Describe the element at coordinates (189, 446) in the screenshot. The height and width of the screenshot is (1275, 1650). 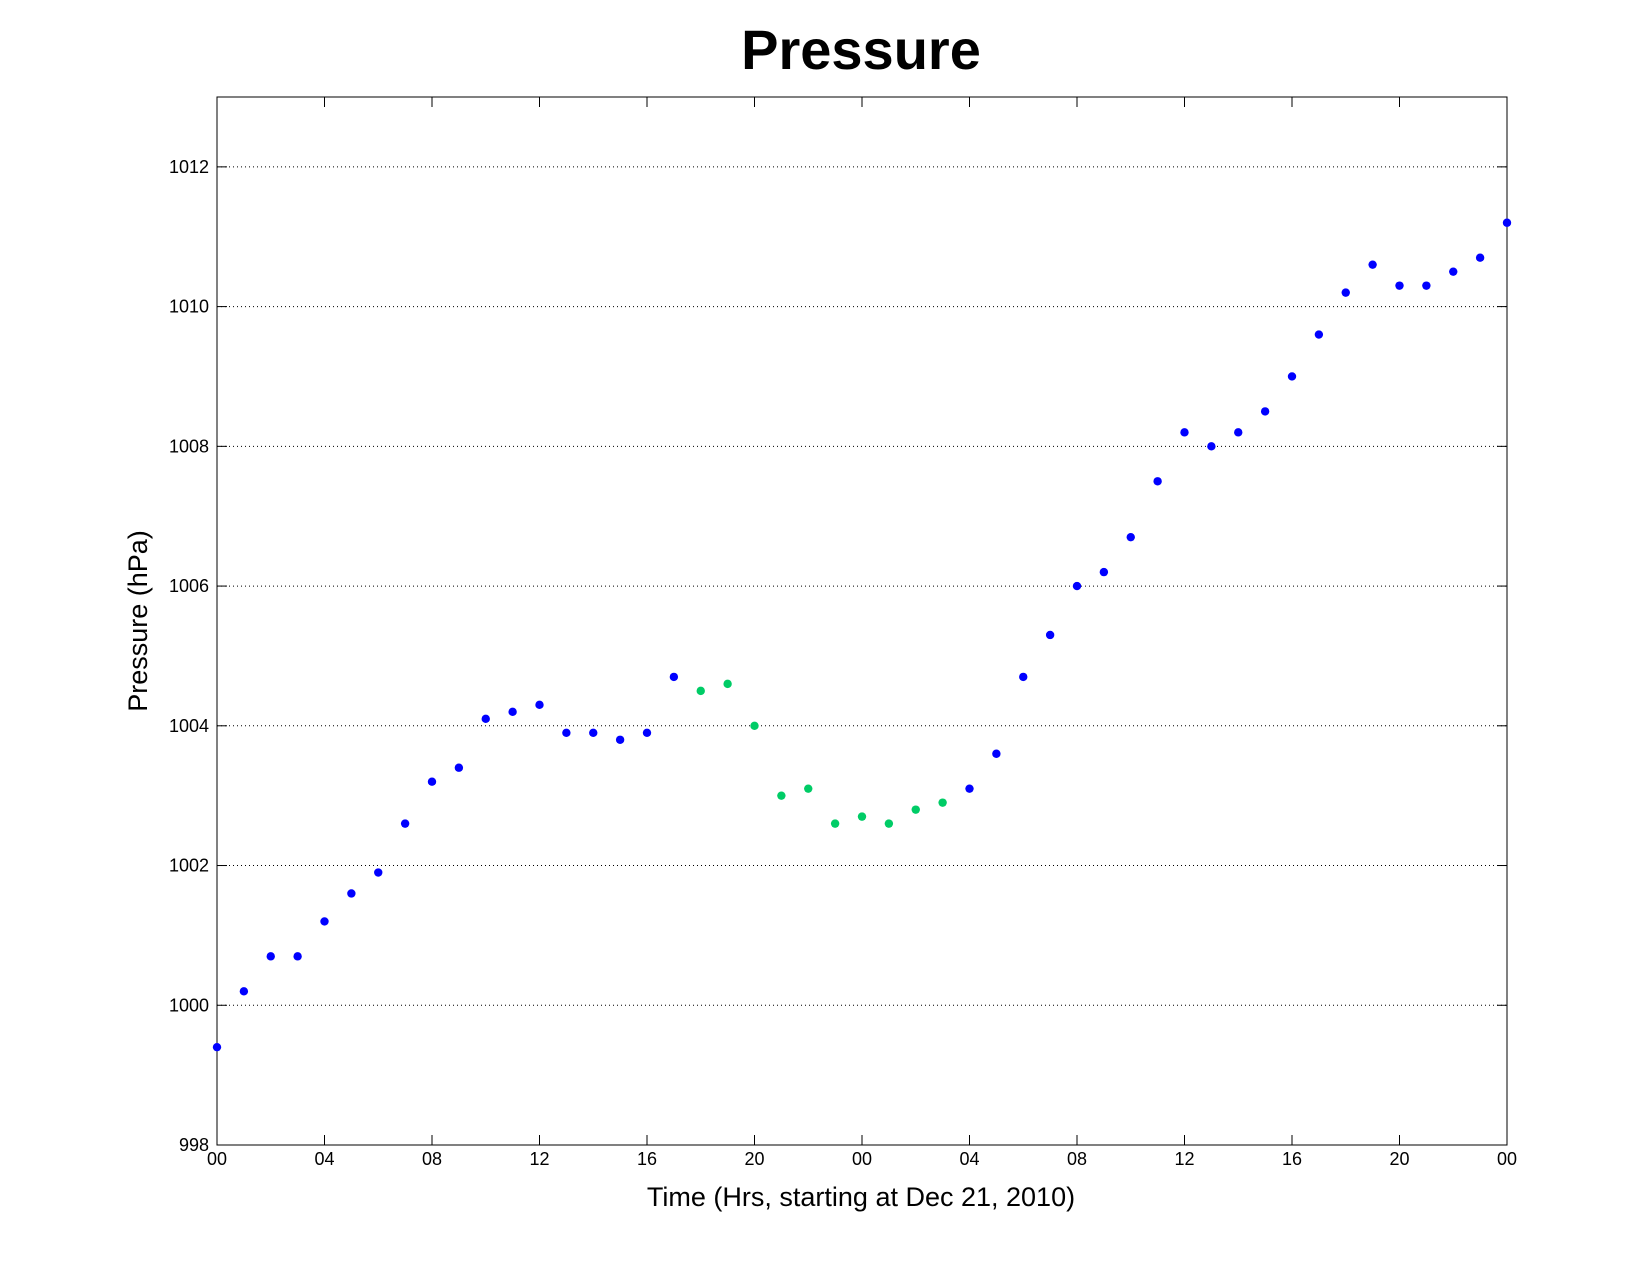
I see `y-tick-label: 1008` at that location.